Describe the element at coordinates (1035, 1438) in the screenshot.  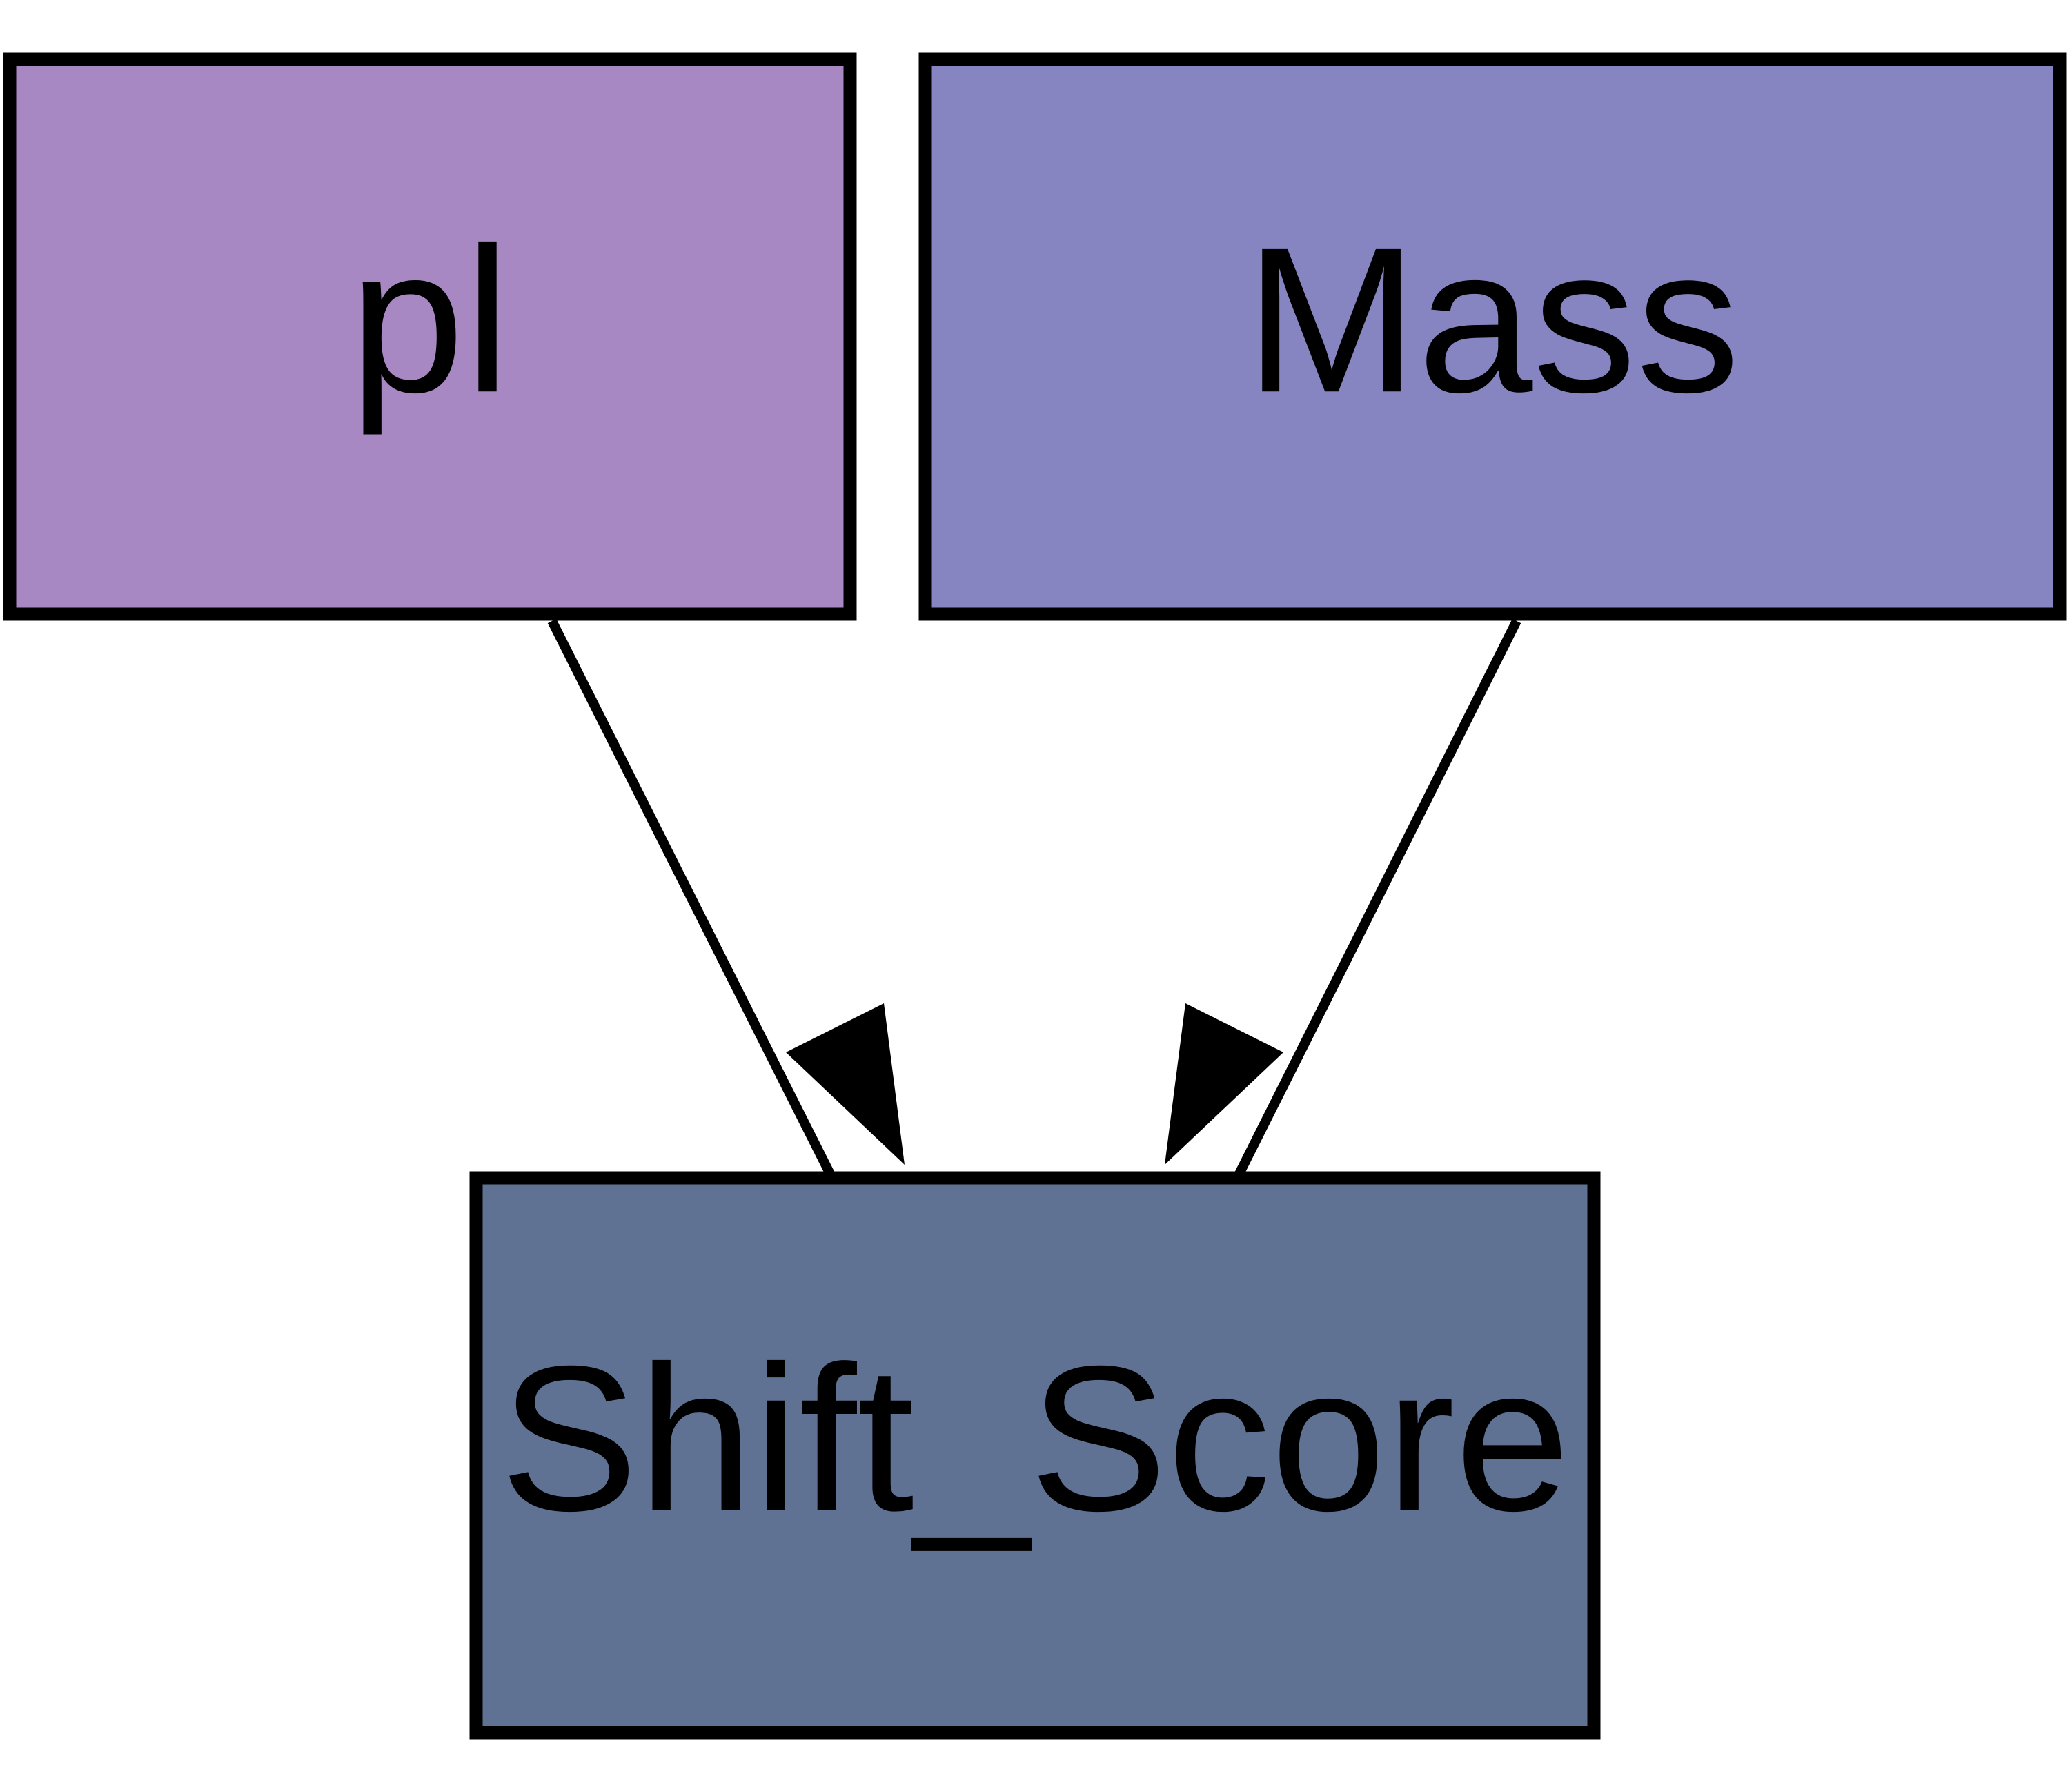
I see `node-label: Shift_Score` at that location.